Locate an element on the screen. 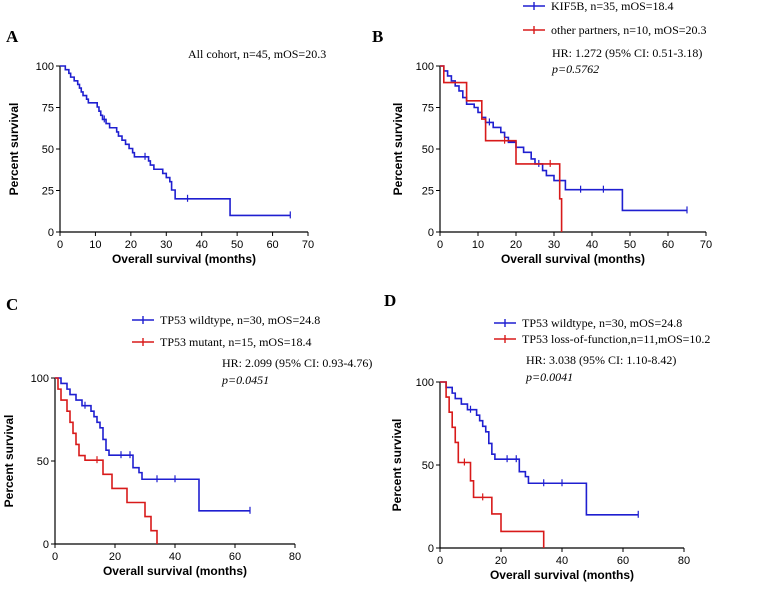 This screenshot has height=593, width=778. panel-letter: D is located at coordinates (390, 300).